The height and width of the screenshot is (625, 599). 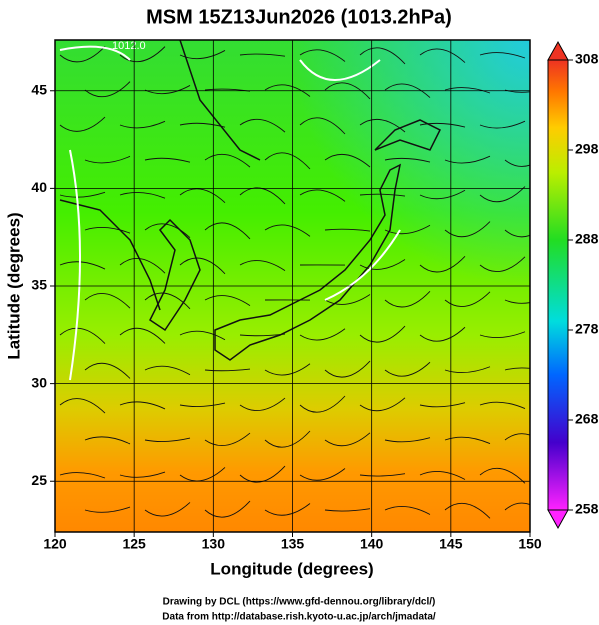 What do you see at coordinates (129, 46) in the screenshot?
I see `contour-label: 1012.0` at bounding box center [129, 46].